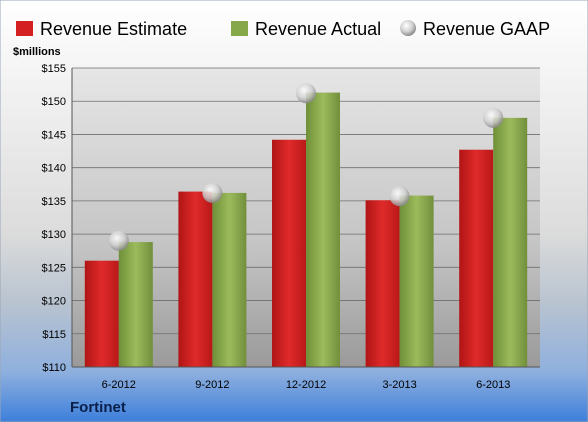 This screenshot has height=422, width=588. I want to click on y-tick-label: $115, so click(54, 335).